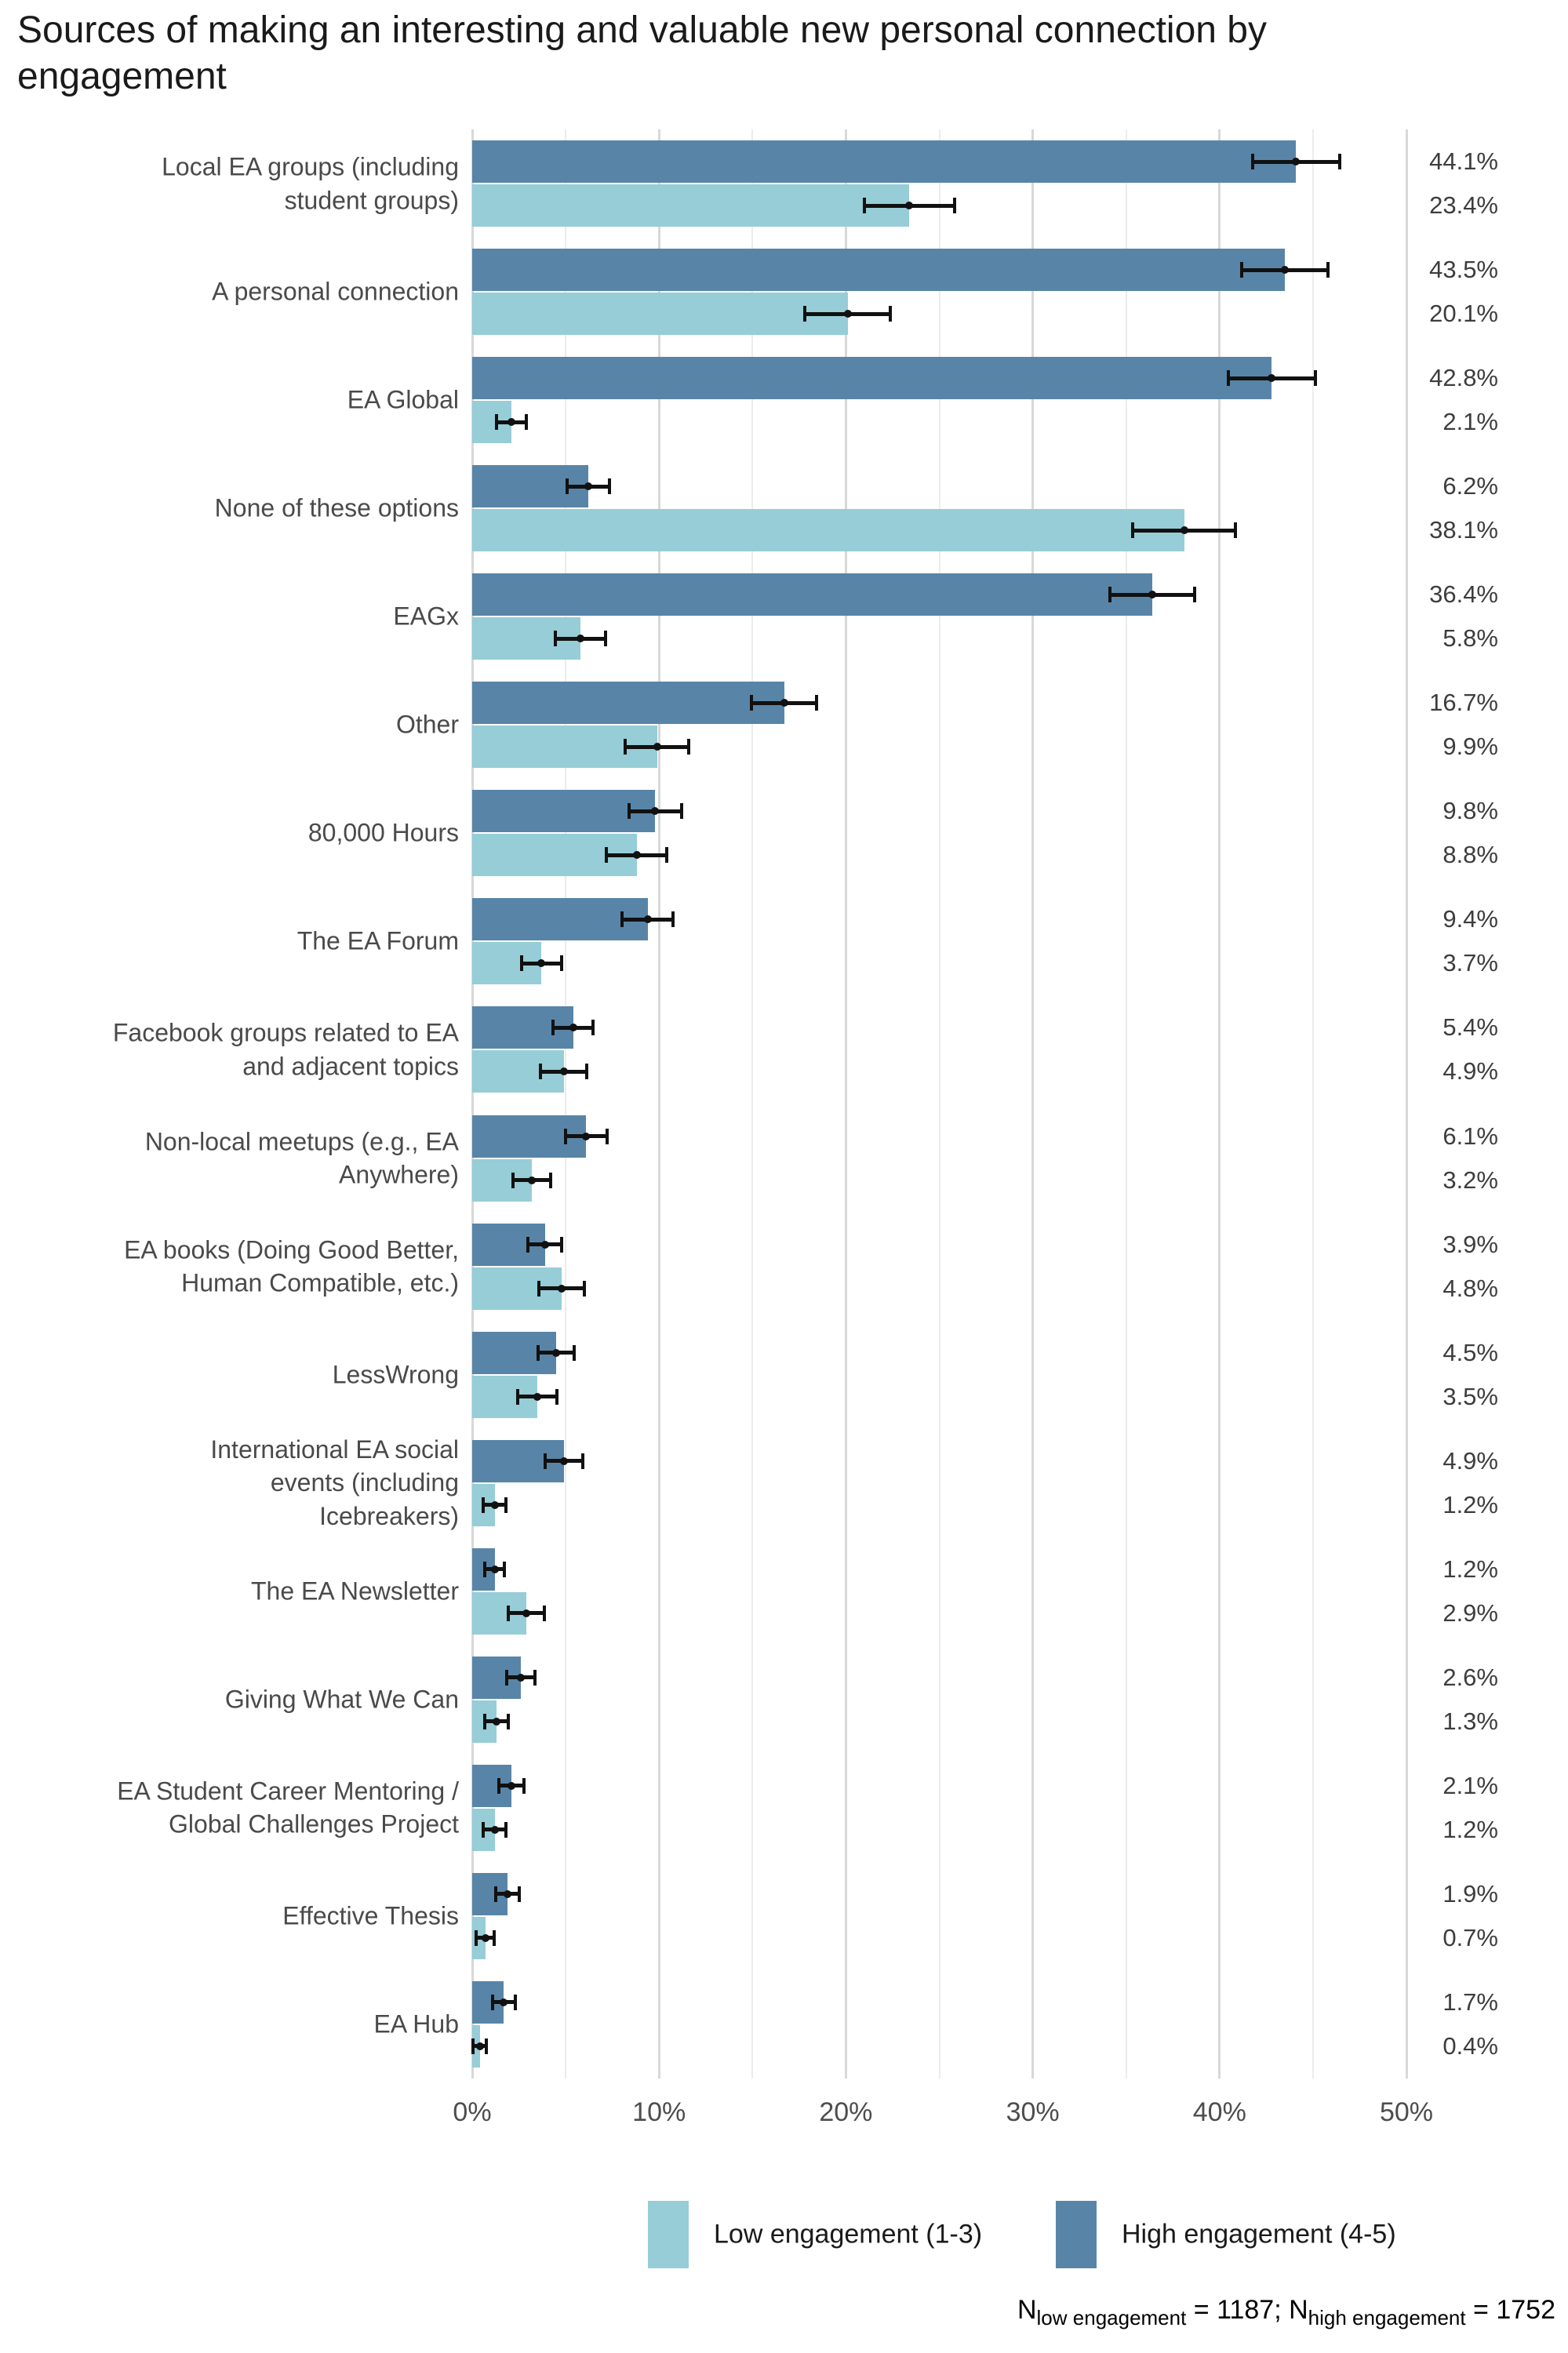  I want to click on value-label-high: 4.9%, so click(1470, 1460).